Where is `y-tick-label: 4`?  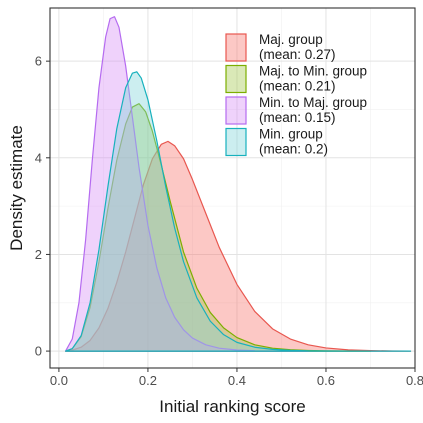
y-tick-label: 4 is located at coordinates (38, 157).